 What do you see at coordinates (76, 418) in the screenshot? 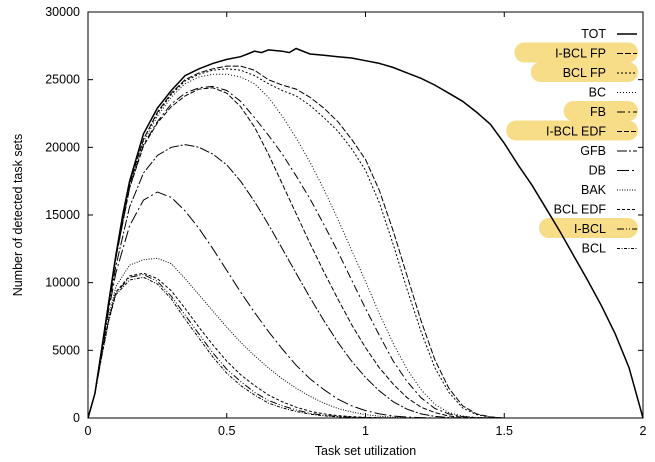
I see `y-tick-label: 0` at bounding box center [76, 418].